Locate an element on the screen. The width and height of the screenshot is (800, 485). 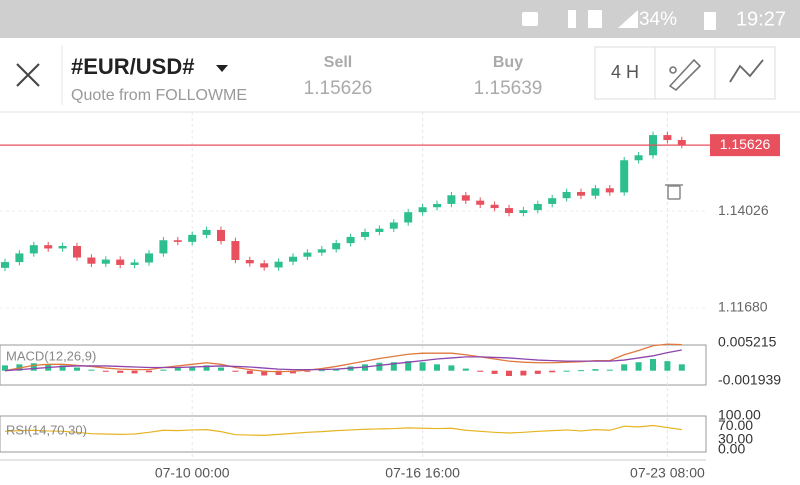
status-bar is located at coordinates (400, 19).